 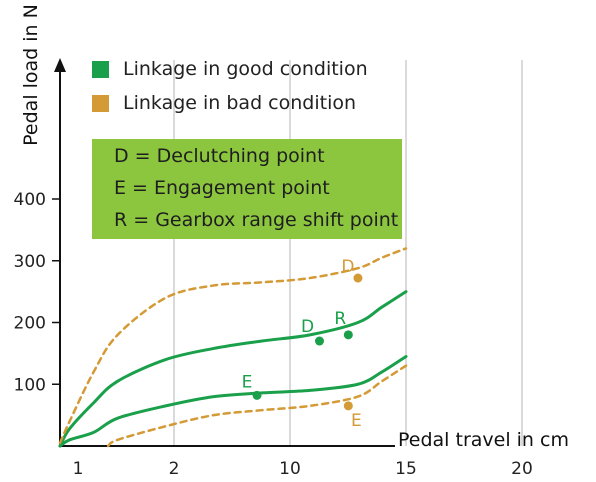 I want to click on legend-swatch-bad, so click(x=100, y=103).